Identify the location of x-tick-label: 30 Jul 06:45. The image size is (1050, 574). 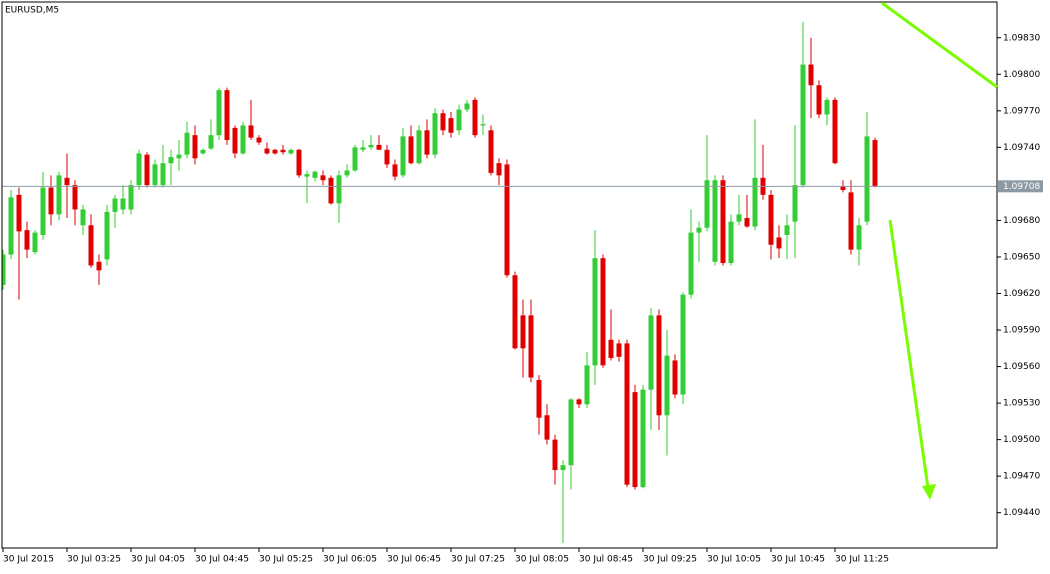
(414, 560).